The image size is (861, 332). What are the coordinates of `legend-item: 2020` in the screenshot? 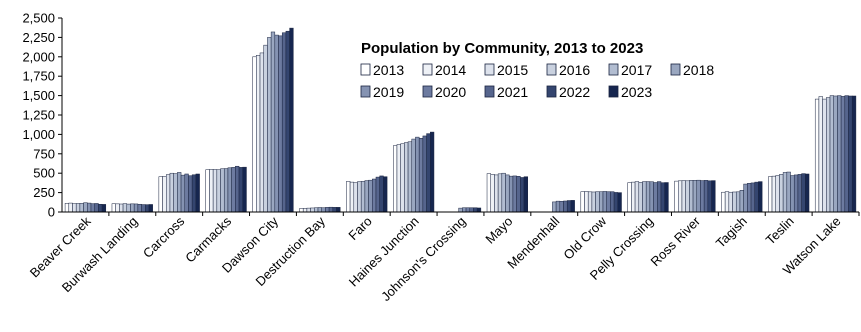 It's located at (444, 92).